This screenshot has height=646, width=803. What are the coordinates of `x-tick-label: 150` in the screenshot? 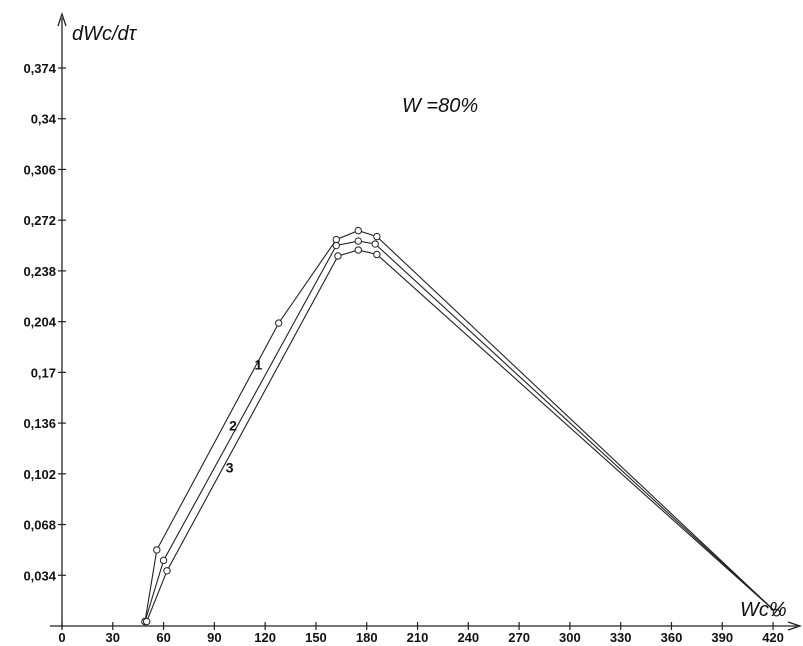 It's located at (316, 637).